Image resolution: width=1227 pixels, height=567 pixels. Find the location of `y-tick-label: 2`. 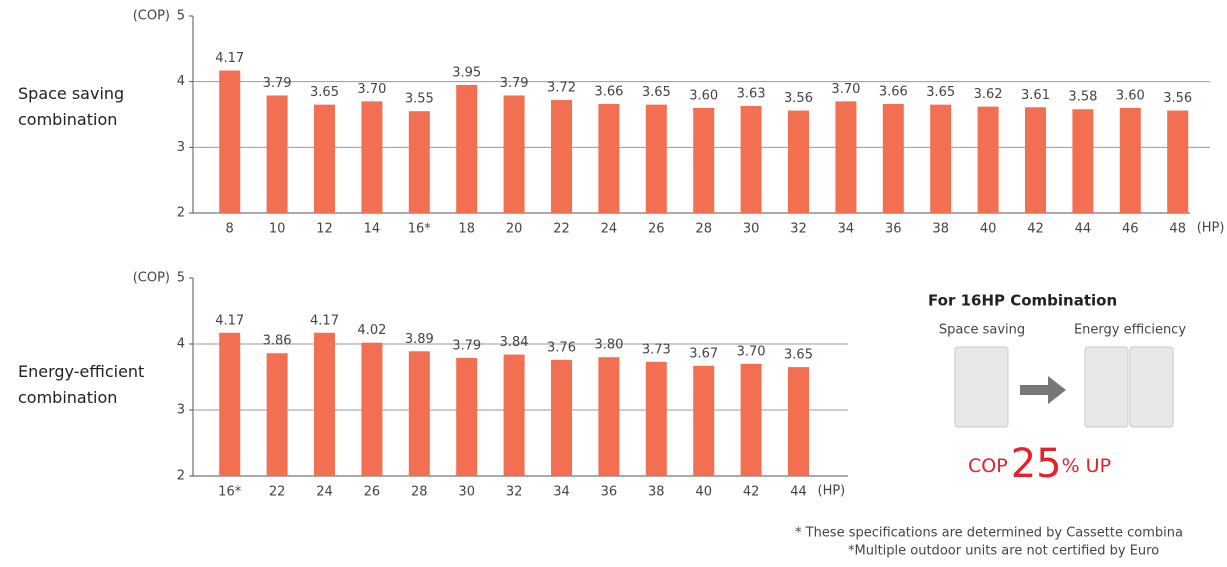

y-tick-label: 2 is located at coordinates (181, 213).